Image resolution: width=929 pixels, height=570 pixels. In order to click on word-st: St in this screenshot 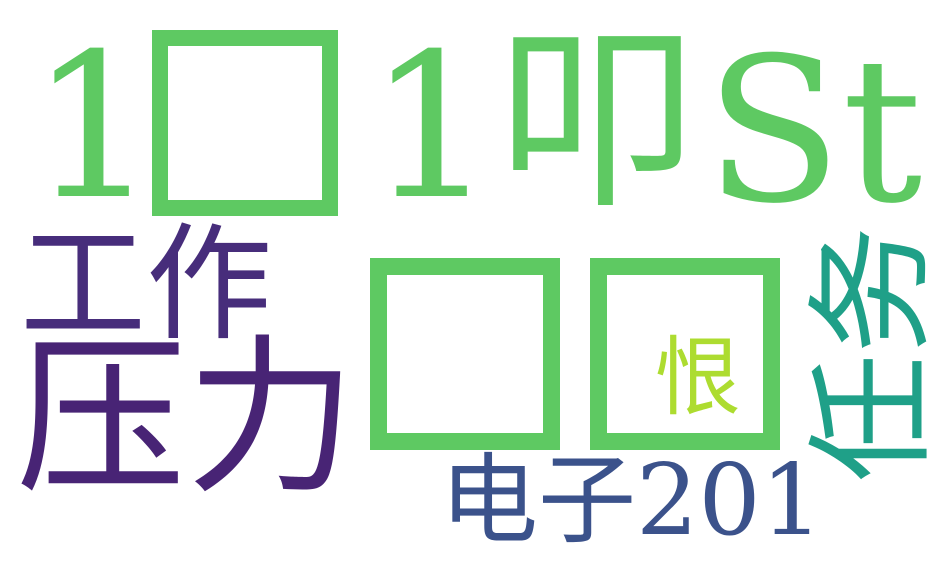, I will do `click(814, 131)`.